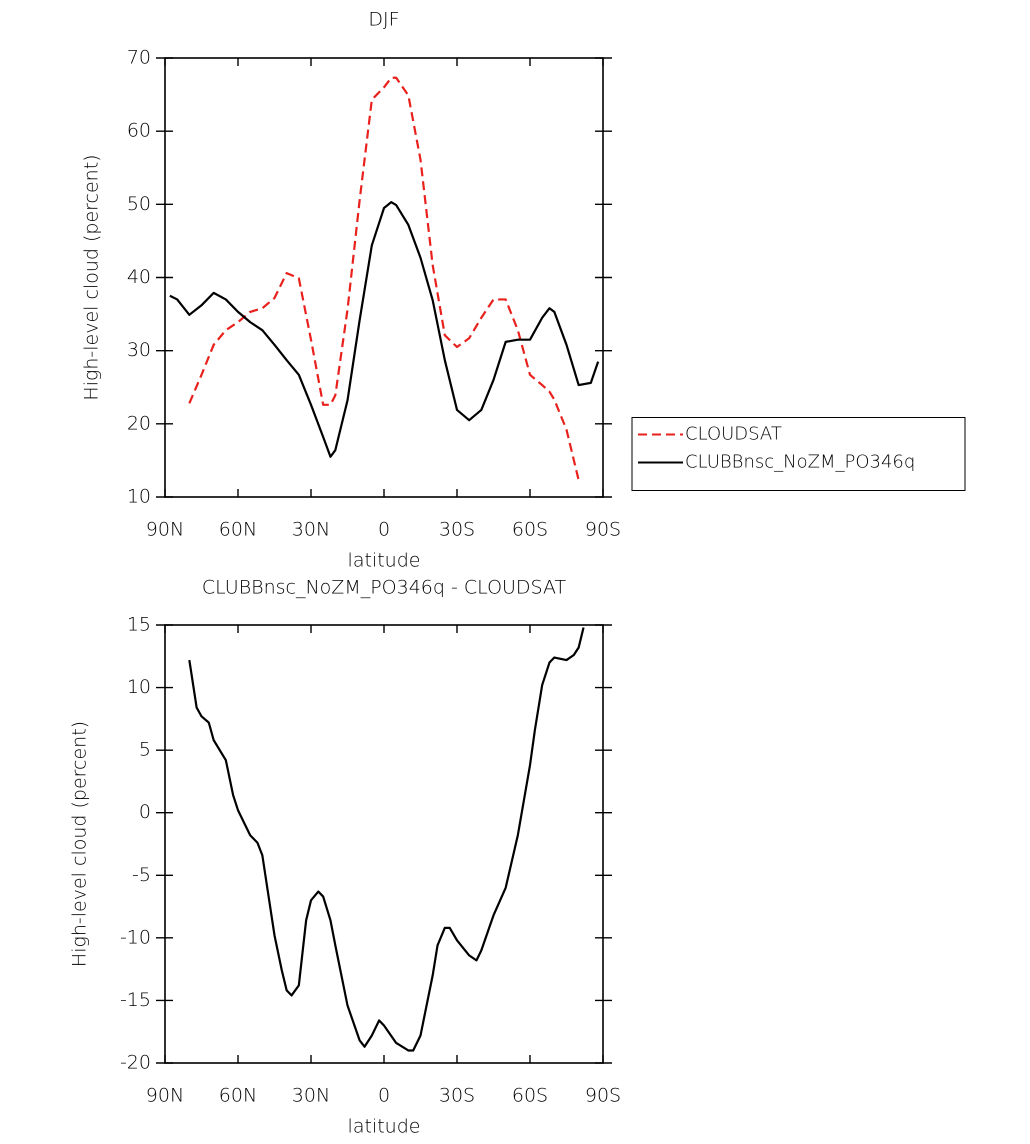 The height and width of the screenshot is (1144, 1030). Describe the element at coordinates (139, 277) in the screenshot. I see `y-tick-label: 40` at that location.